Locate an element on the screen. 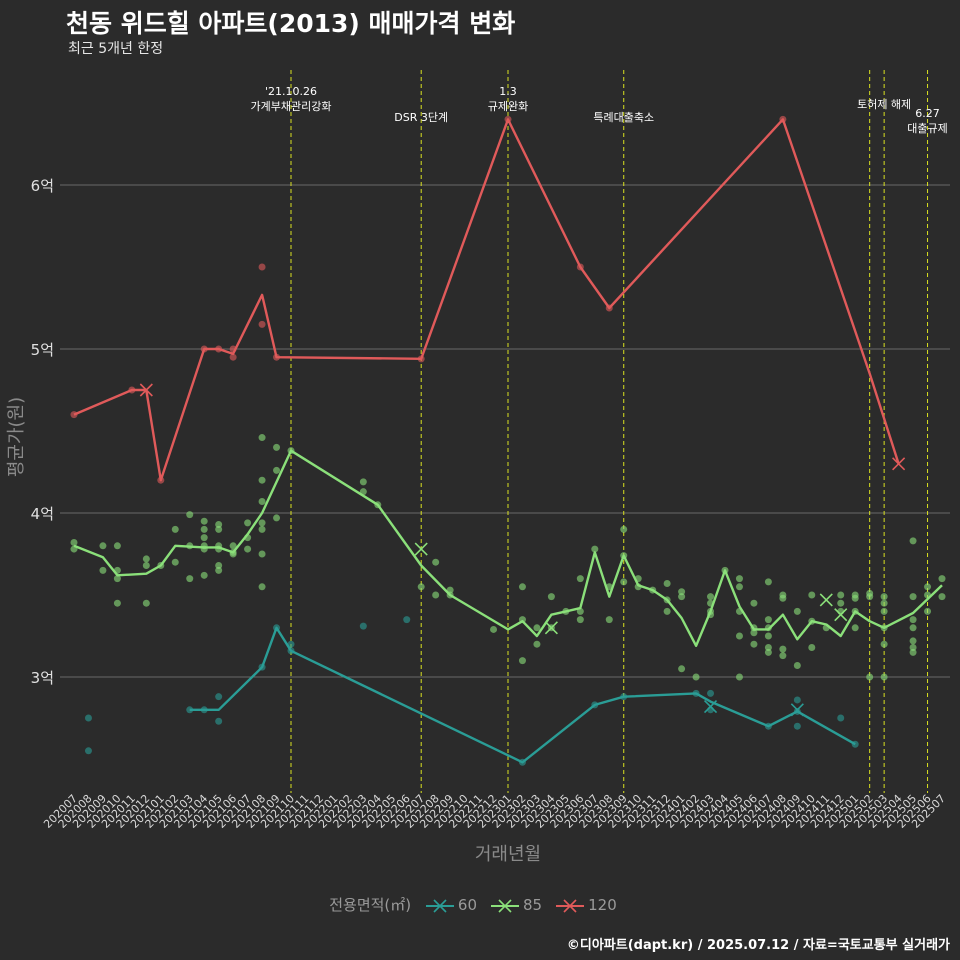 The image size is (960, 960). policy-label: 1.3 is located at coordinates (508, 91).